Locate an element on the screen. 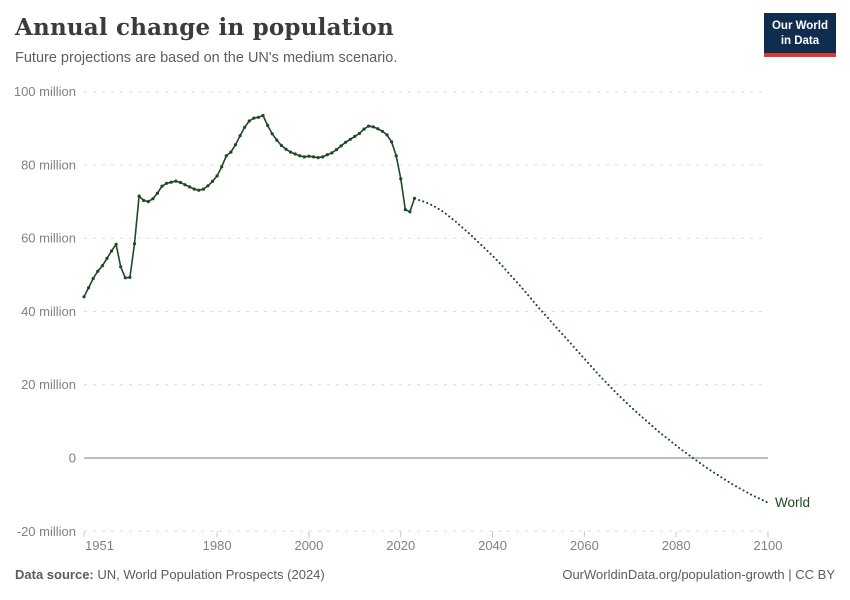  data-source-label: Data source: is located at coordinates (54, 574).